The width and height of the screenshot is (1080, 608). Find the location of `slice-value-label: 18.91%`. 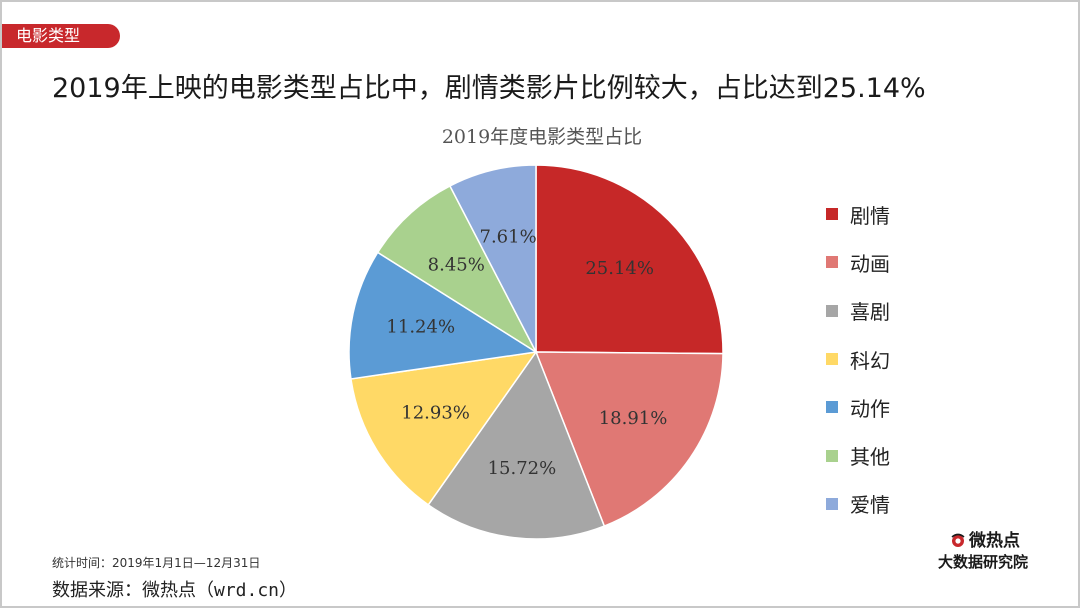

slice-value-label: 18.91% is located at coordinates (633, 418).